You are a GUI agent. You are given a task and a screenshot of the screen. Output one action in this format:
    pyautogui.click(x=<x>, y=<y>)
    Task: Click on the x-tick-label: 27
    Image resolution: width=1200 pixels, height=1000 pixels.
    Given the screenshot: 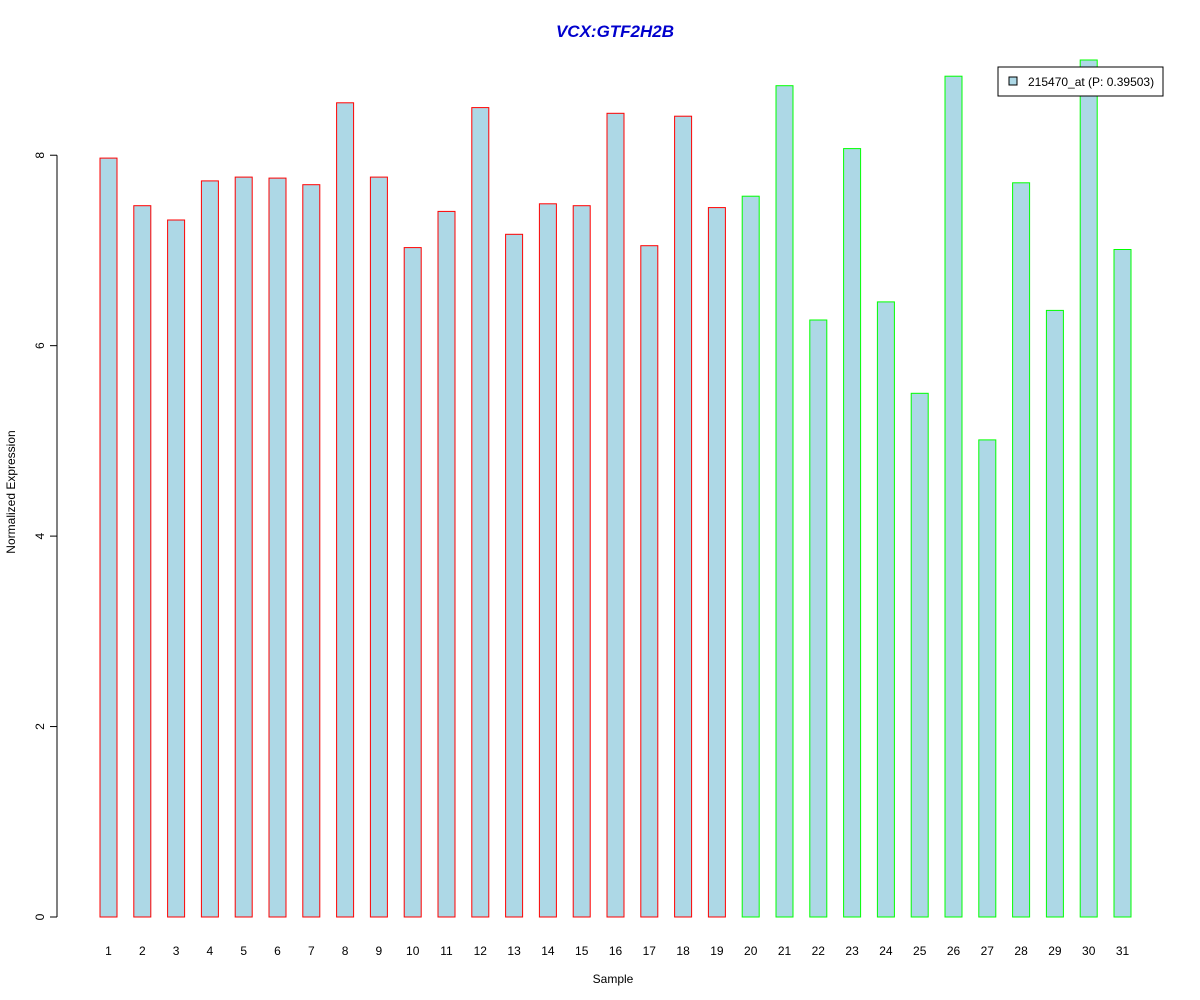 What is the action you would take?
    pyautogui.click(x=988, y=951)
    